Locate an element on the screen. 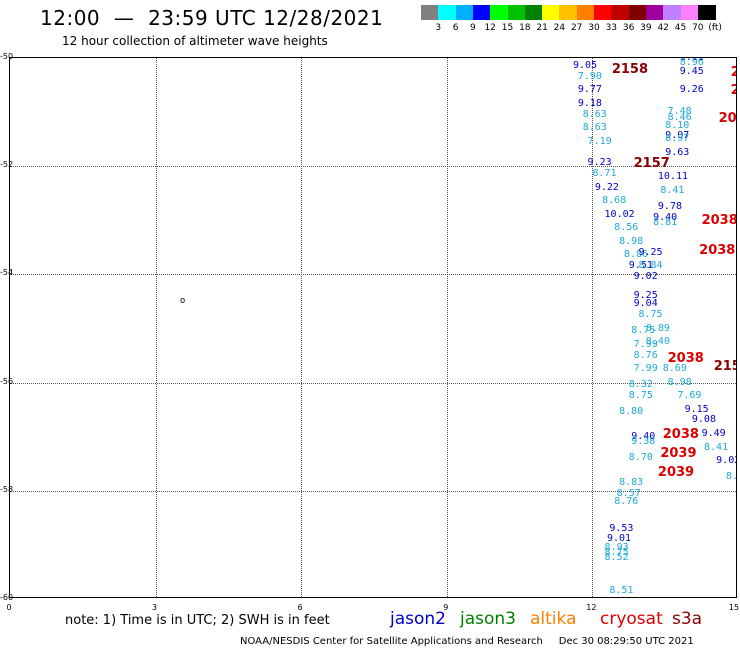  x-axis-tick-label: 15 is located at coordinates (734, 607).